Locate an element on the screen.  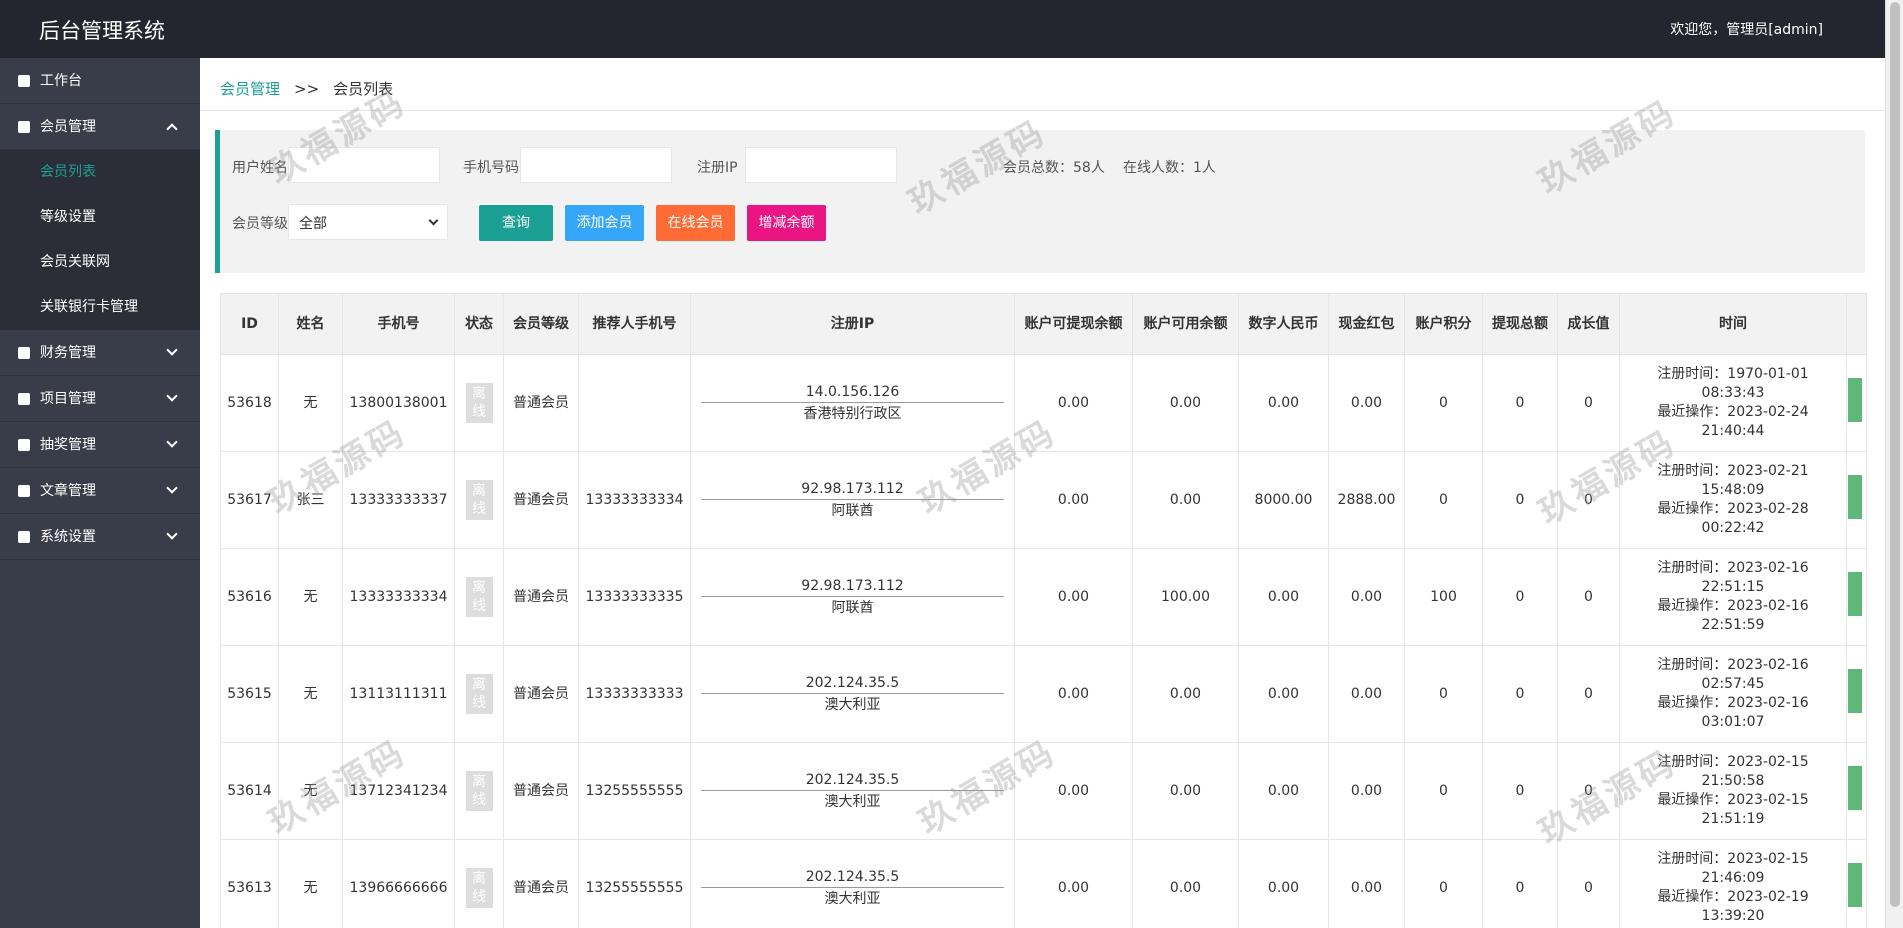
register-time: 注册时间：1970-01-01 08:33:43 is located at coordinates (1733, 383).